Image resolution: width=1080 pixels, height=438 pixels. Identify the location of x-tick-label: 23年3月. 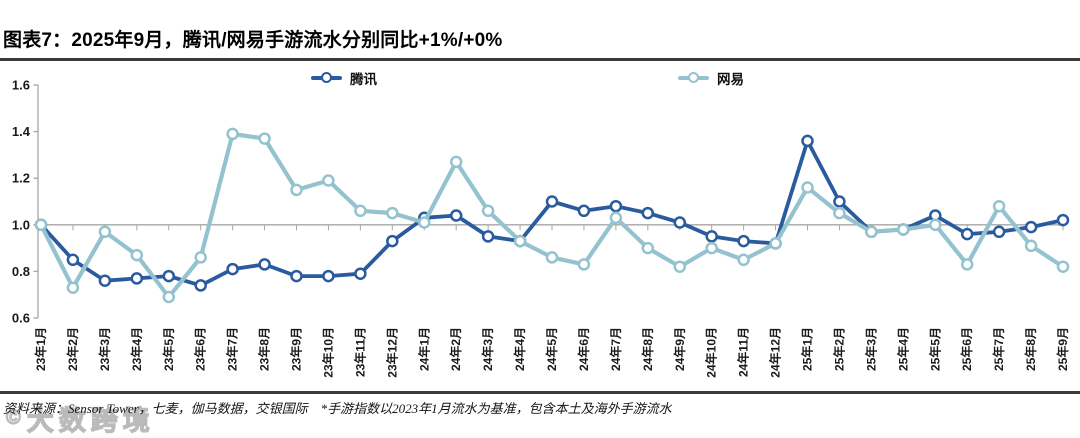
(104, 349).